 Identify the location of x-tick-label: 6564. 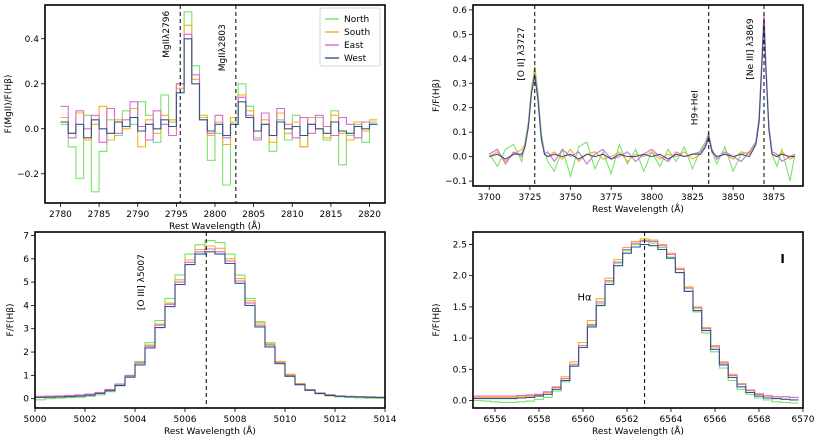
(671, 420).